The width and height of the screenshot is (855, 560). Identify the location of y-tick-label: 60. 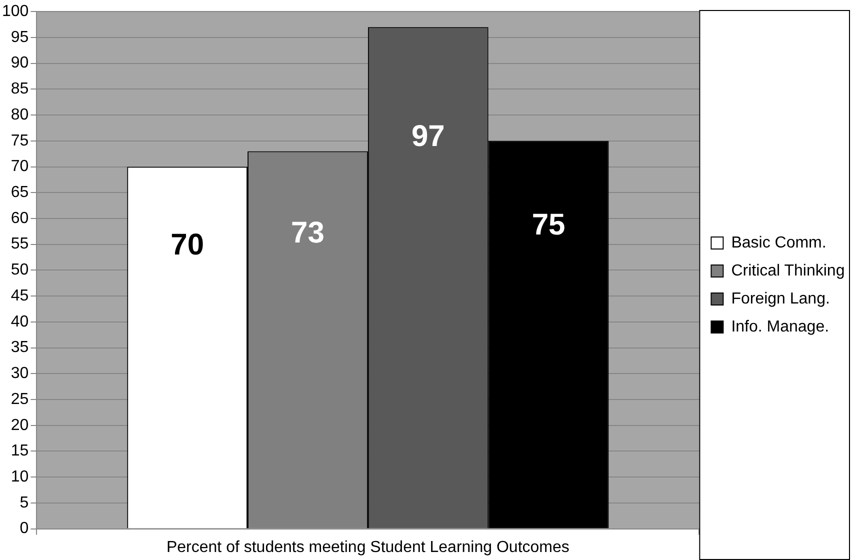
(19, 218).